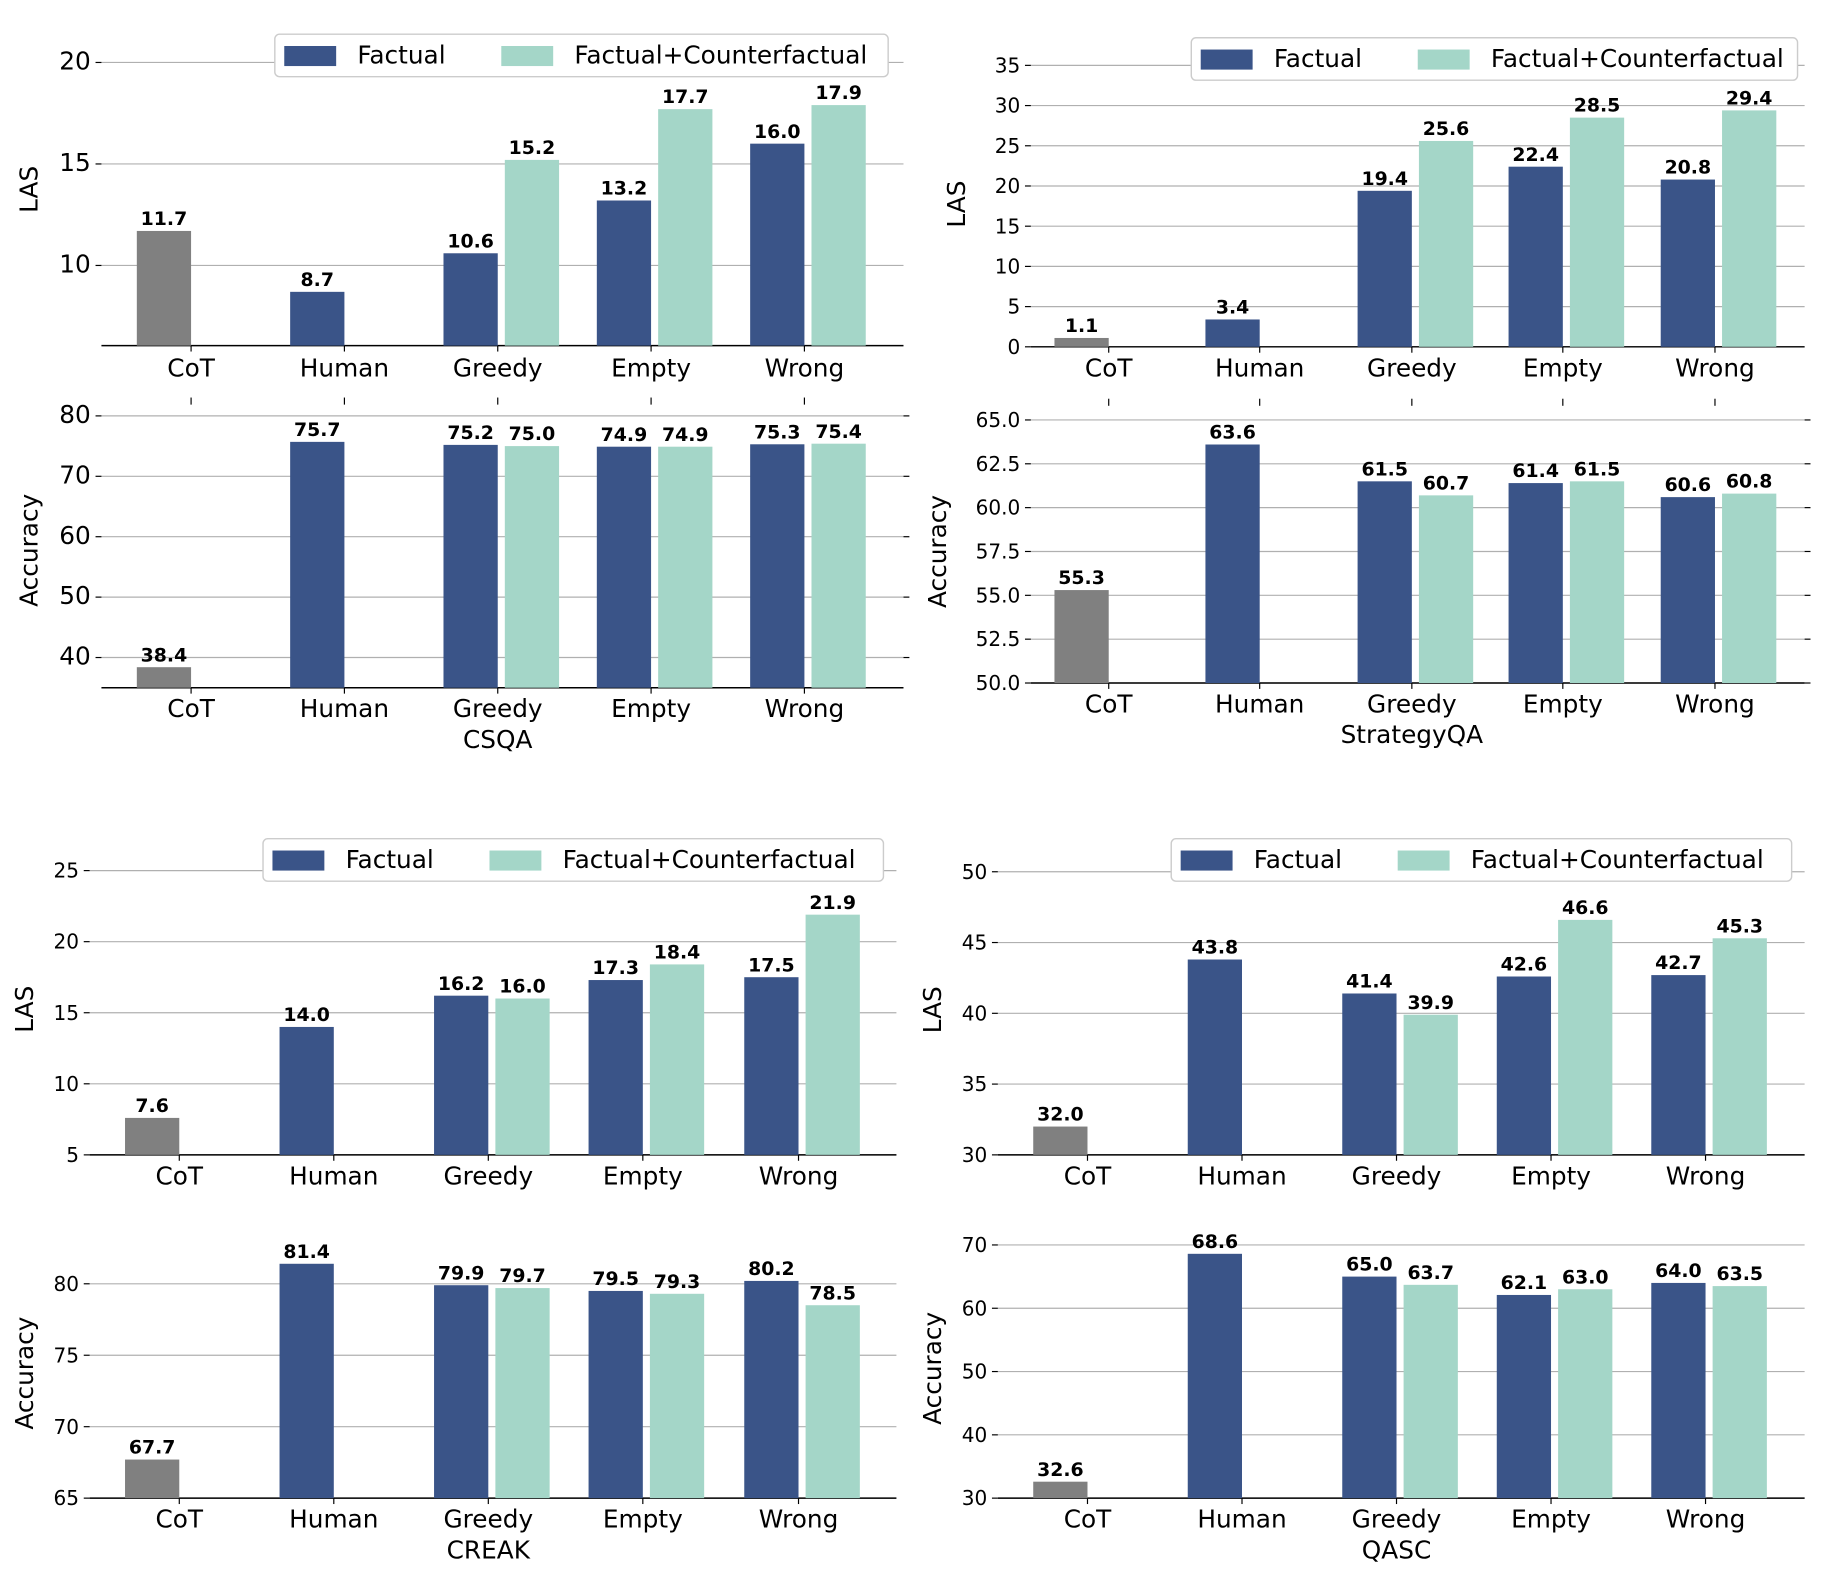 Image resolution: width=1840 pixels, height=1576 pixels. What do you see at coordinates (522, 987) in the screenshot?
I see `data-label: 16.0` at bounding box center [522, 987].